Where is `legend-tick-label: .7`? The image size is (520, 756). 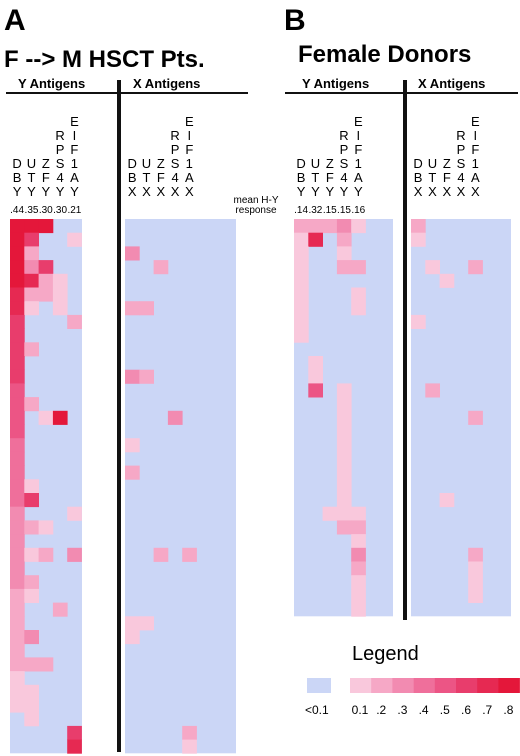 legend-tick-label: .7 is located at coordinates (487, 710).